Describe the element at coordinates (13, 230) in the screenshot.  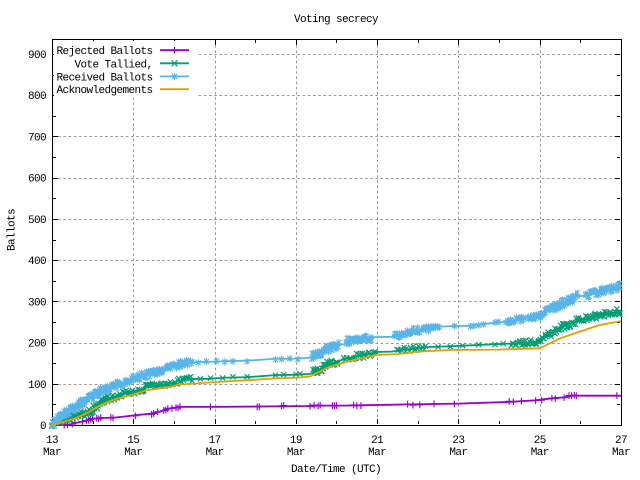
I see `svg-text: Ballots` at that location.